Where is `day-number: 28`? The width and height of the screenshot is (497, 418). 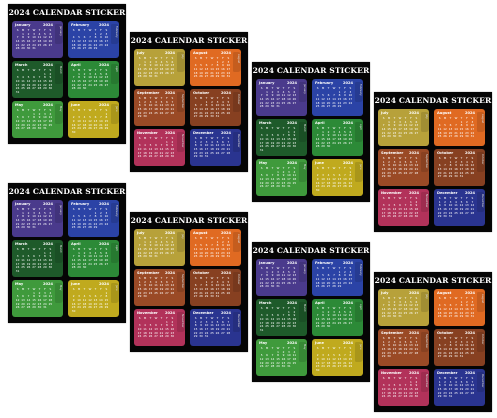 day-number: 28 is located at coordinates (416, 352).